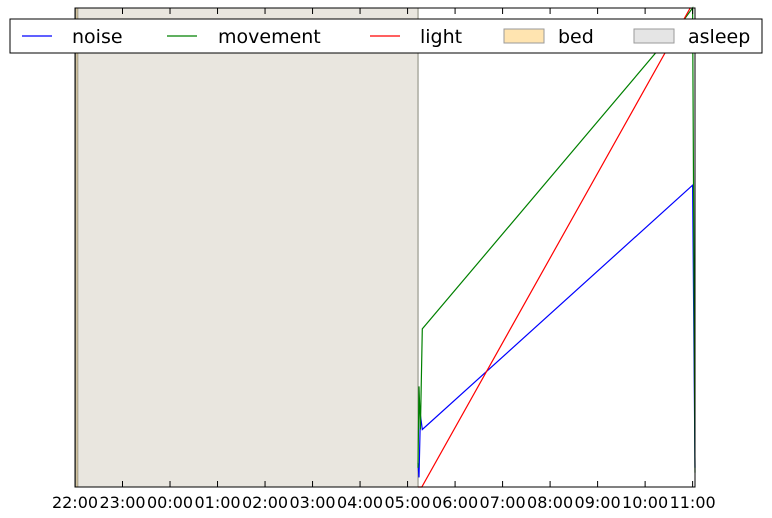  What do you see at coordinates (75, 502) in the screenshot?
I see `x-tick-label: 22:00` at bounding box center [75, 502].